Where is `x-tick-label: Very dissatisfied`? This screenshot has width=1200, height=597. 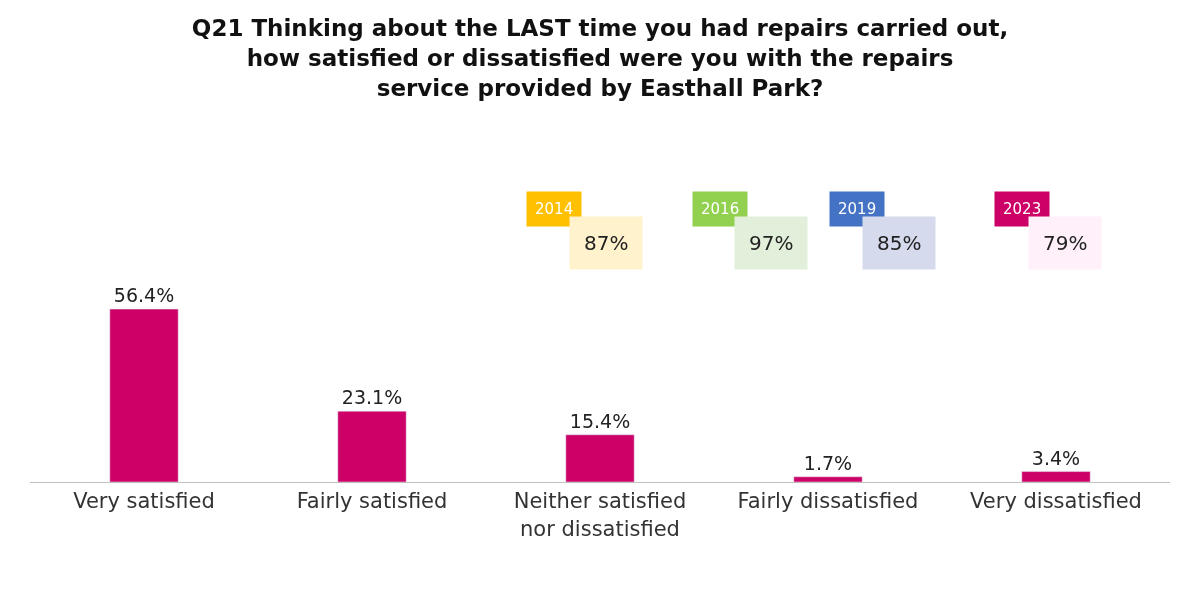 x-tick-label: Very dissatisfied is located at coordinates (1056, 501).